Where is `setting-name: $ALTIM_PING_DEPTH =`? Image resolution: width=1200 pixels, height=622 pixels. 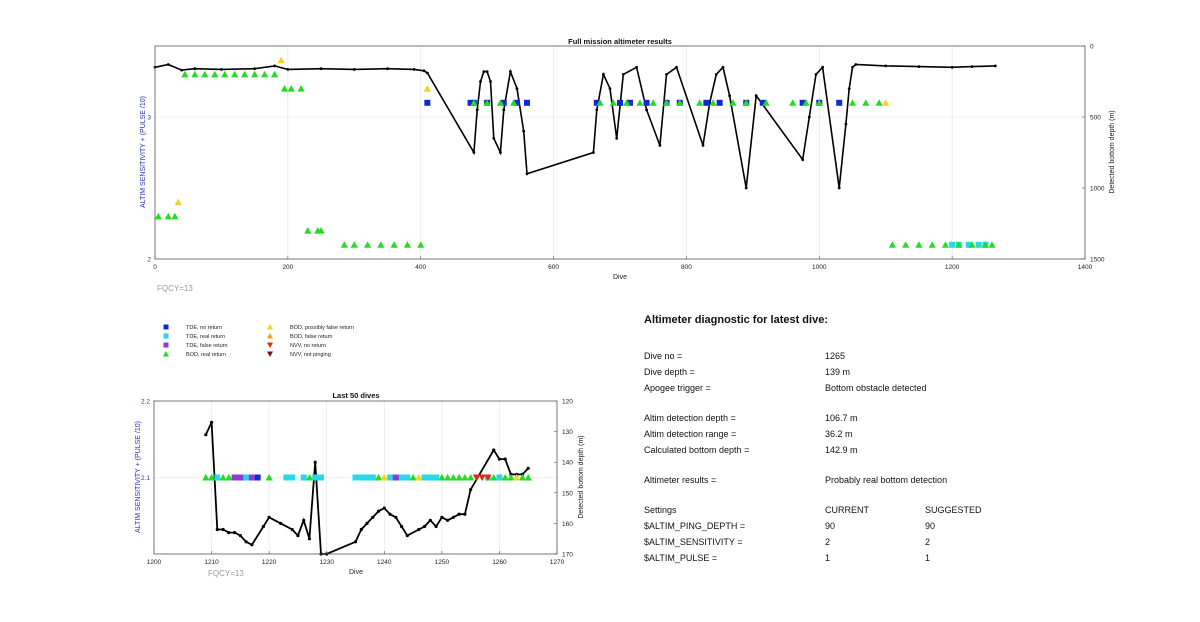
setting-name: $ALTIM_PING_DEPTH = is located at coordinates (695, 526).